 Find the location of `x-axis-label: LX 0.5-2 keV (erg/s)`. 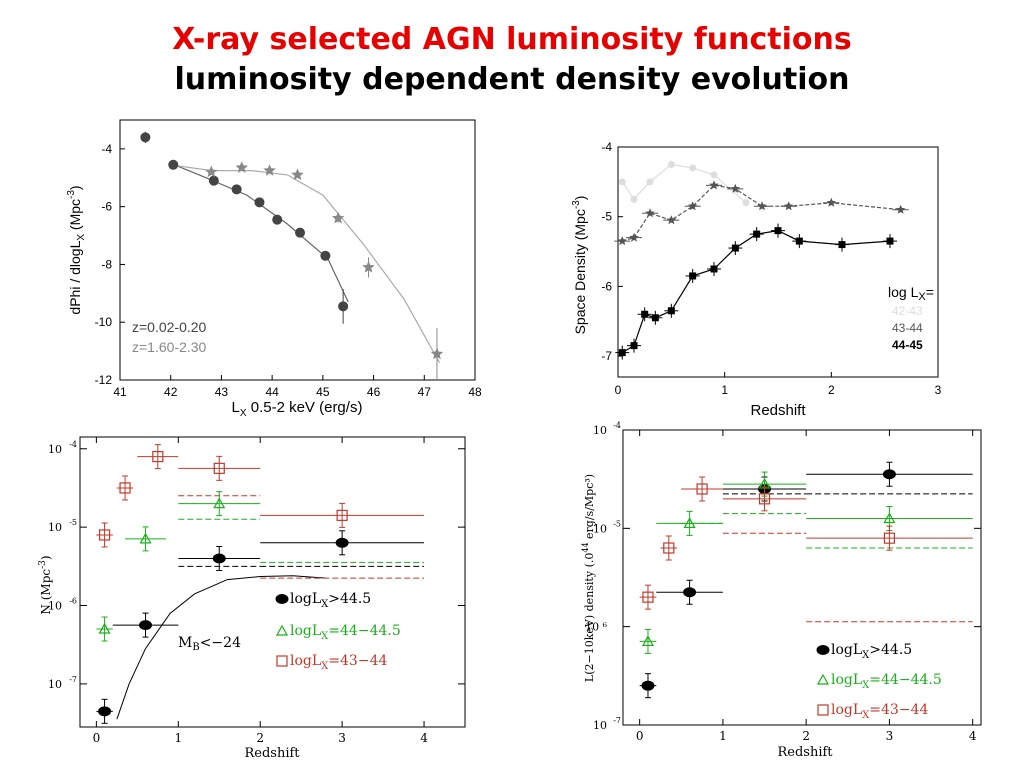

x-axis-label: LX 0.5-2 keV (erg/s) is located at coordinates (297, 409).